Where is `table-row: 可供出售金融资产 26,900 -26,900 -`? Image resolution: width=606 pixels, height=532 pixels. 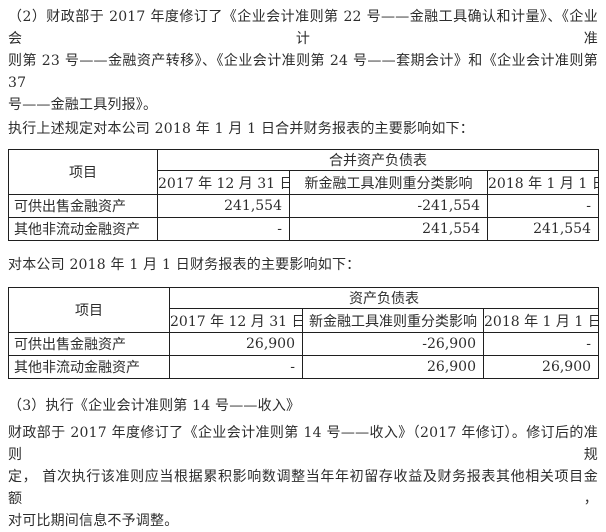 table-row: 可供出售金融资产 26,900 -26,900 - is located at coordinates (304, 344).